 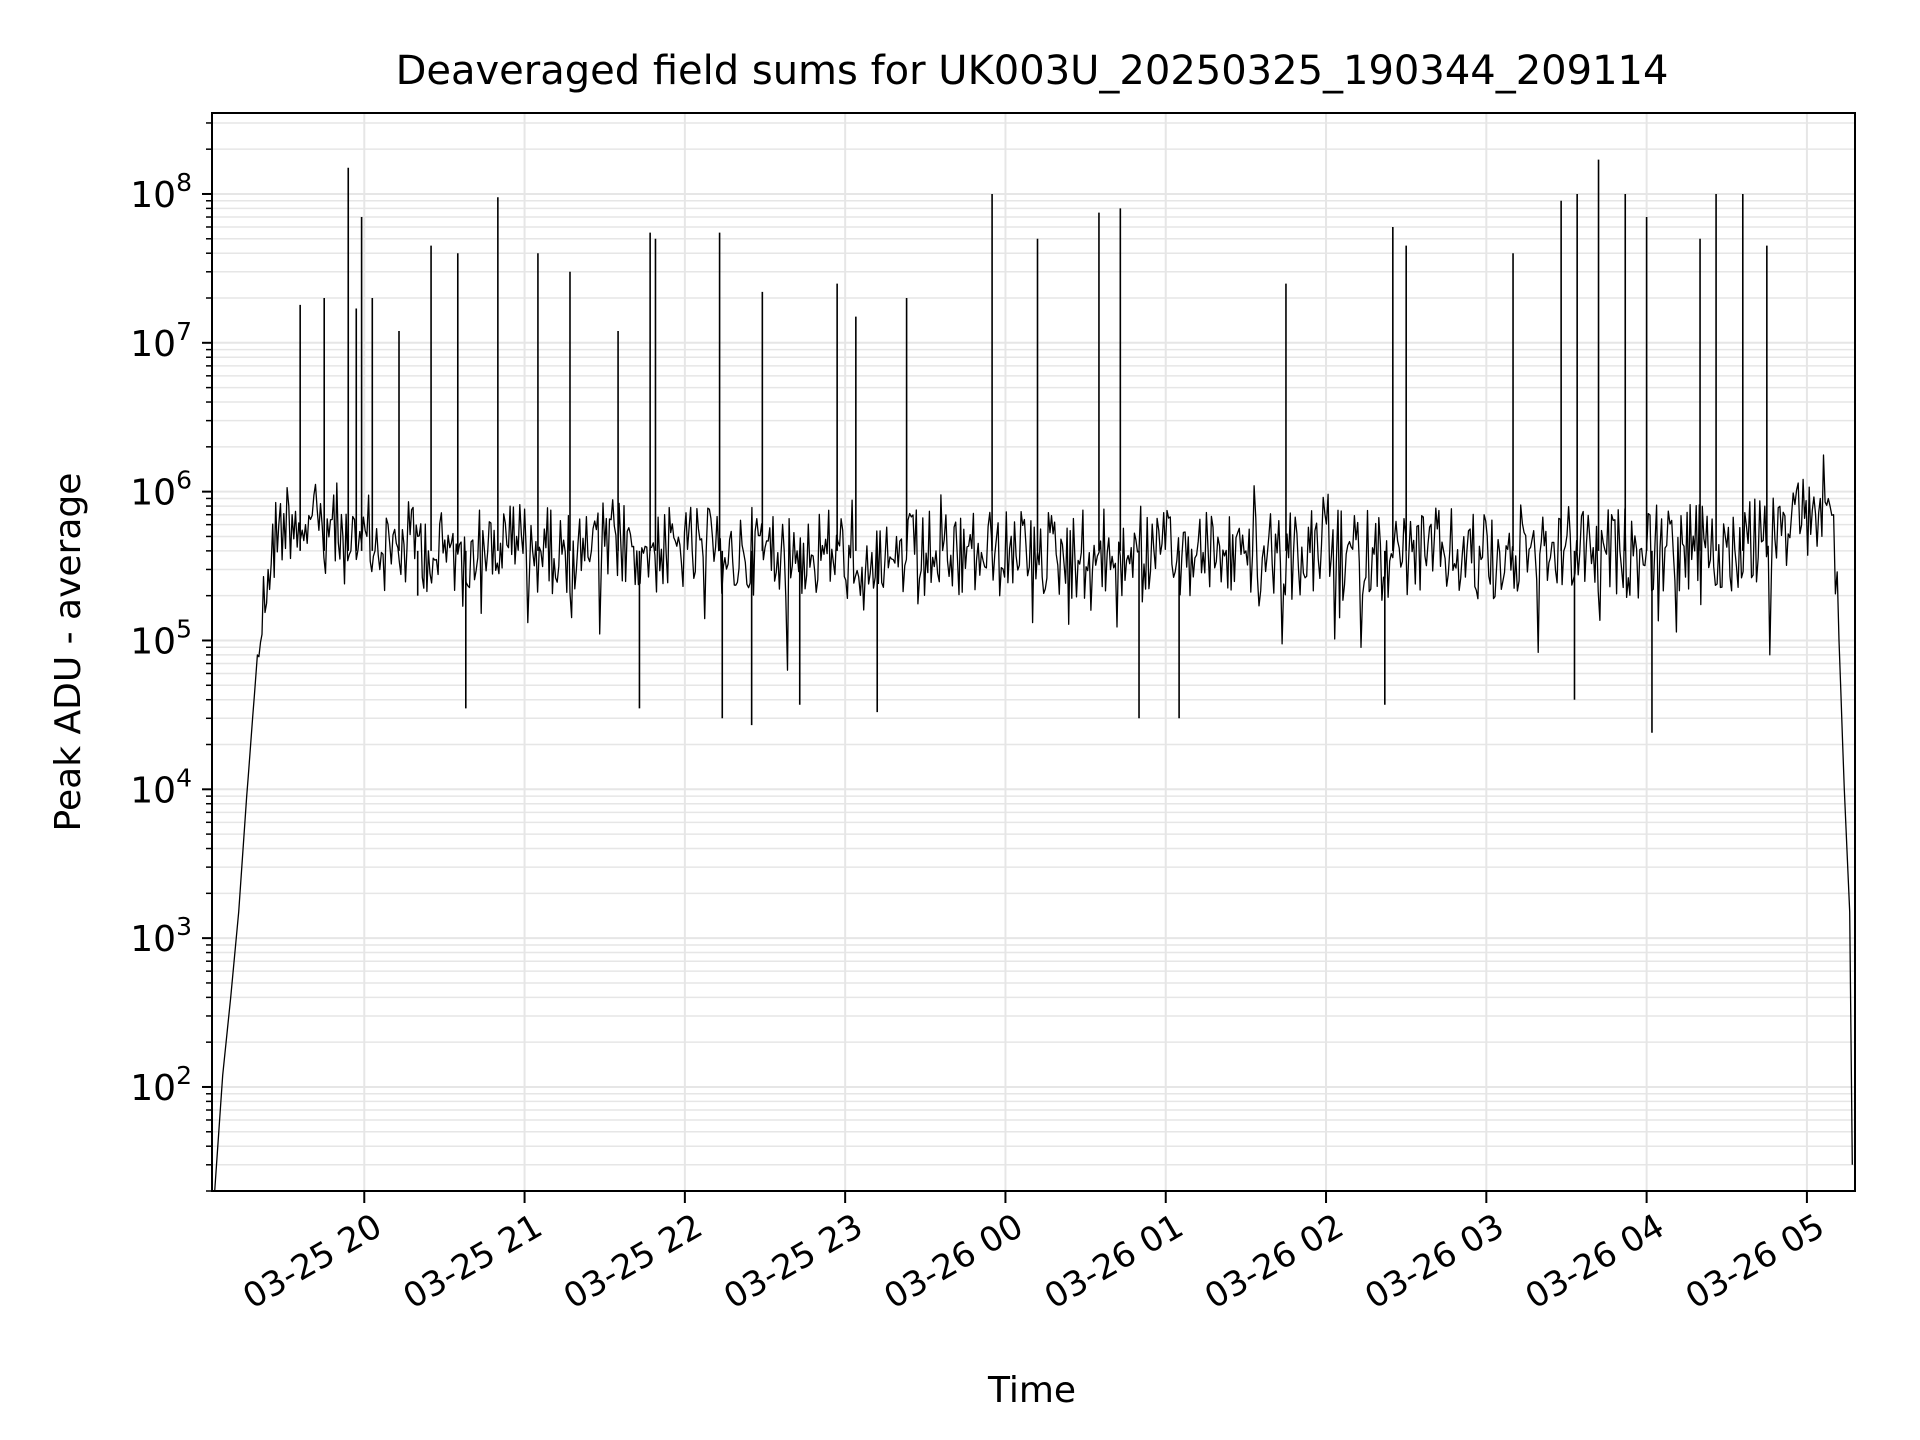 What do you see at coordinates (184, 926) in the screenshot?
I see `y-tick-label-exponent: 3` at bounding box center [184, 926].